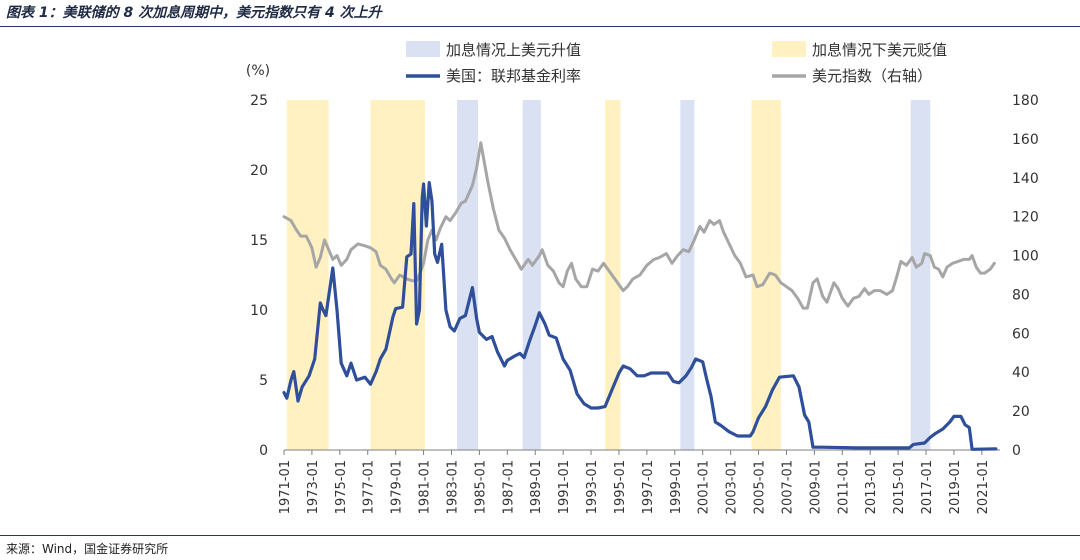 The height and width of the screenshot is (560, 1080). I want to click on right-tick-label: 20, so click(1021, 412).